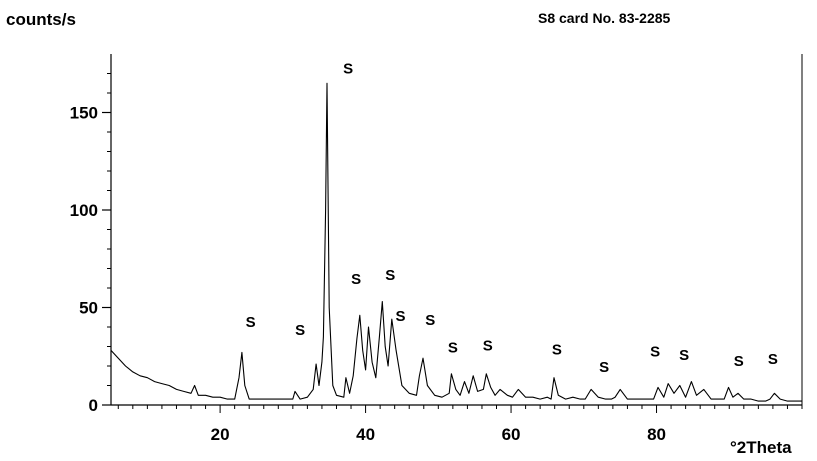 The width and height of the screenshot is (817, 461). Describe the element at coordinates (604, 18) in the screenshot. I see `reference-card-label: S8 card No. 83-2285` at that location.